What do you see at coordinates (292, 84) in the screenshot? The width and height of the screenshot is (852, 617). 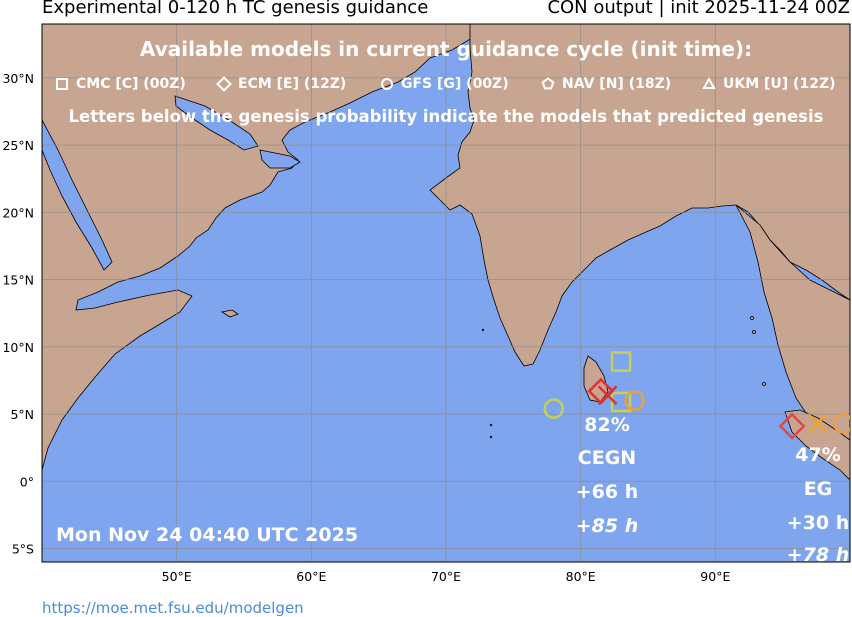 I see `legend-item-label: ECM [E] (12Z)` at bounding box center [292, 84].